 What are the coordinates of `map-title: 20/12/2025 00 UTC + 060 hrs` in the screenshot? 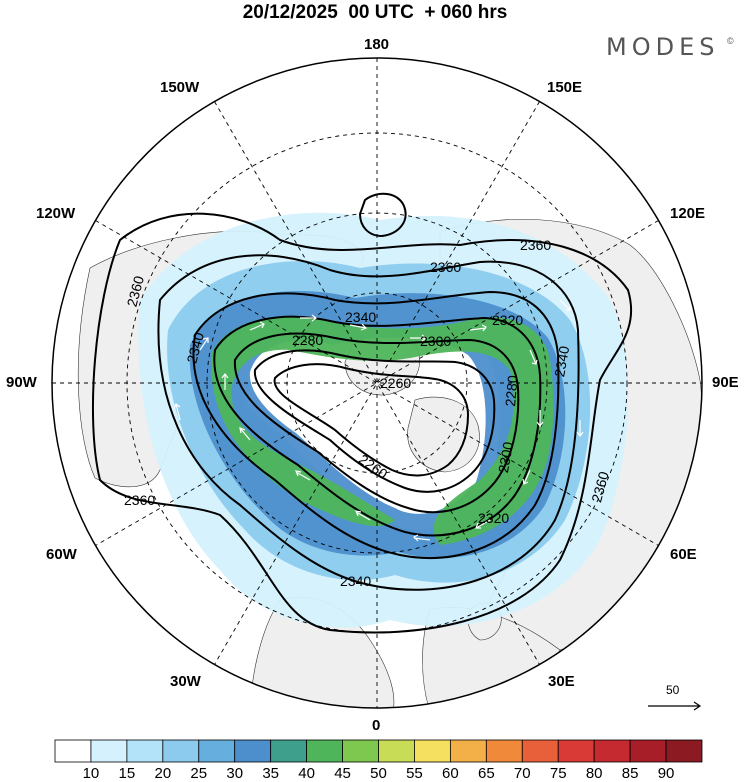 It's located at (375, 12).